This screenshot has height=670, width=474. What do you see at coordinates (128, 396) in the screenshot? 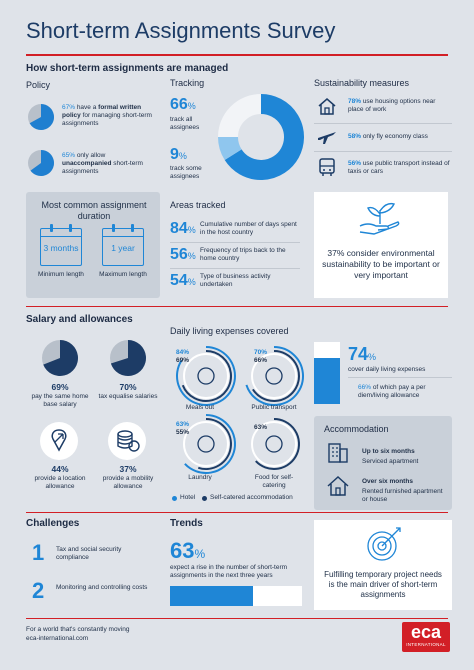
I see `salary-text-2: tax equalise salaries` at bounding box center [128, 396].